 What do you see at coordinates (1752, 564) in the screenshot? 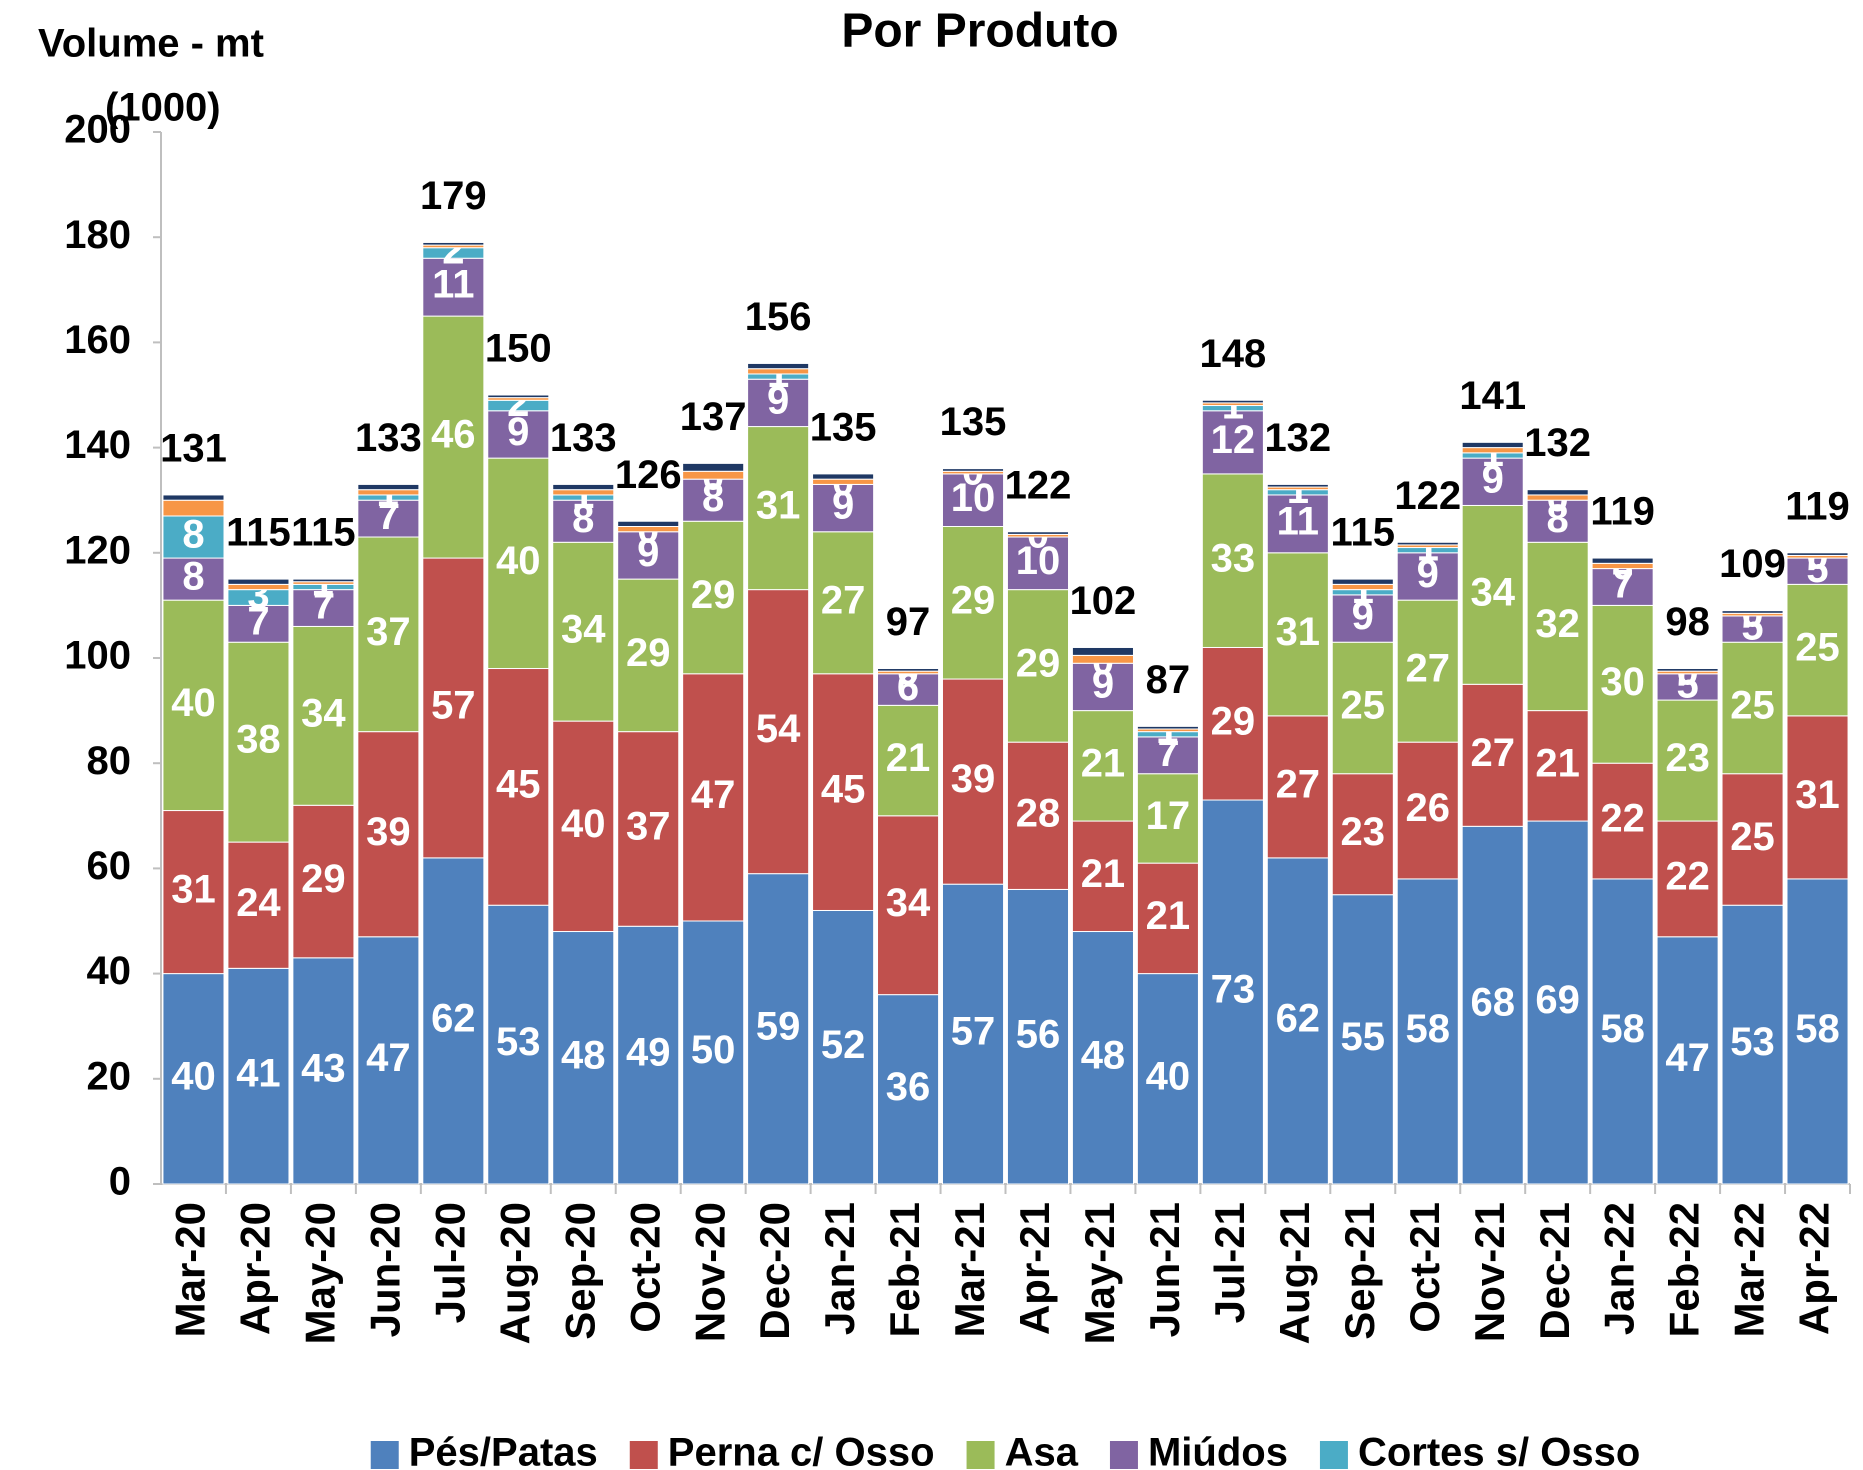
I see `total-label: 109` at bounding box center [1752, 564].